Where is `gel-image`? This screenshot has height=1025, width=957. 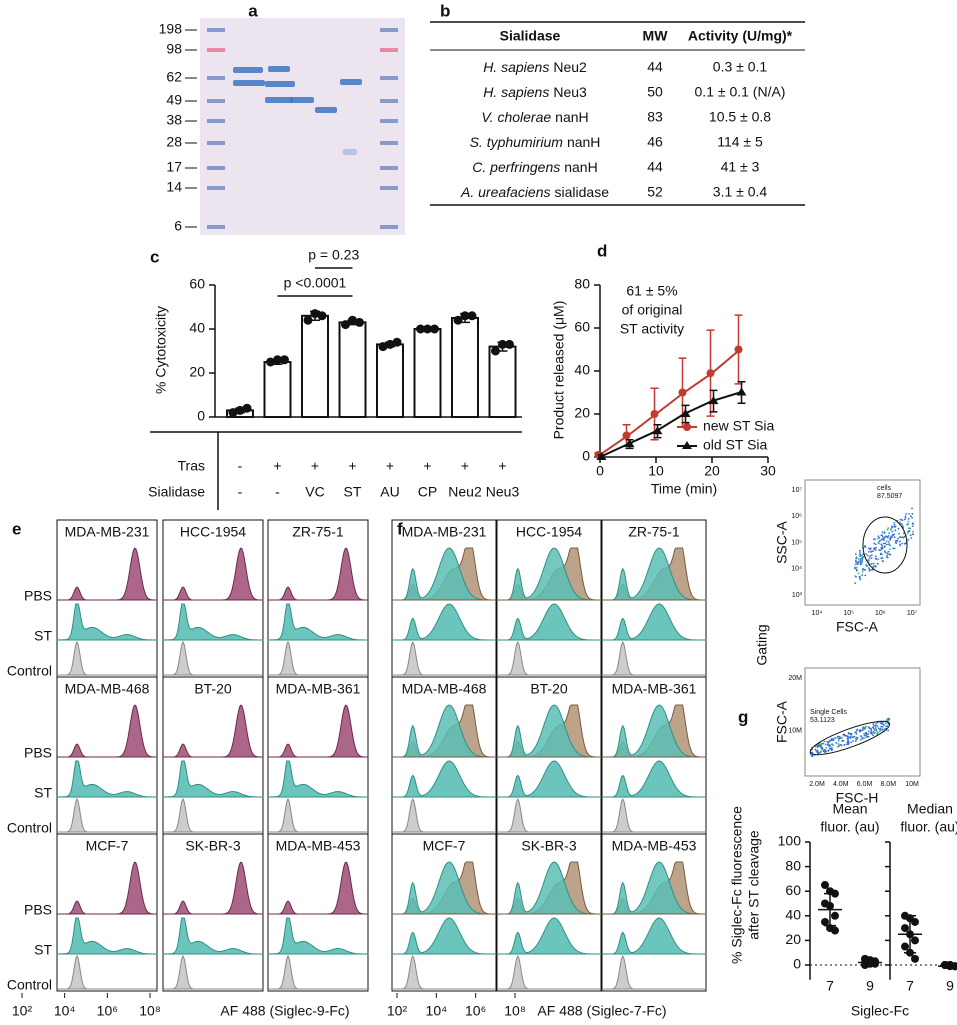
gel-image is located at coordinates (302, 126).